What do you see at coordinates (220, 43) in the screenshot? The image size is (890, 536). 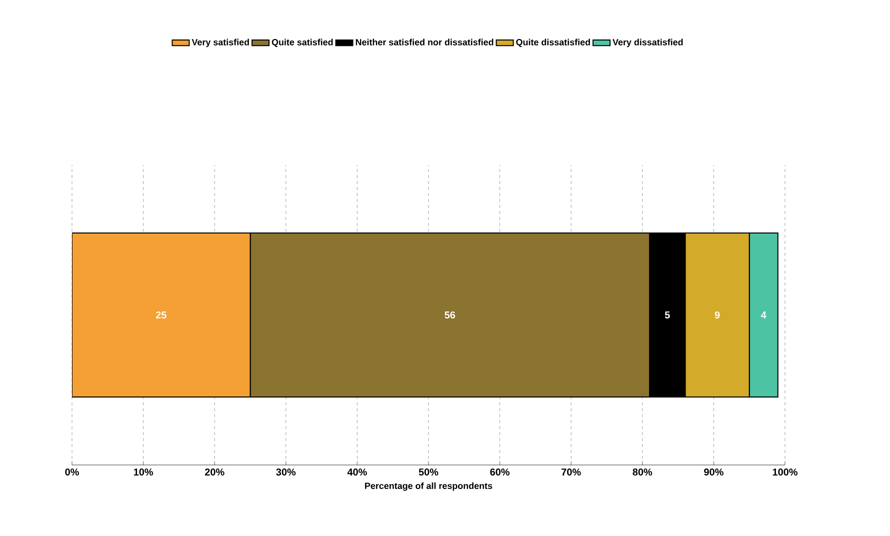 I see `legend-label: Very satisfied` at bounding box center [220, 43].